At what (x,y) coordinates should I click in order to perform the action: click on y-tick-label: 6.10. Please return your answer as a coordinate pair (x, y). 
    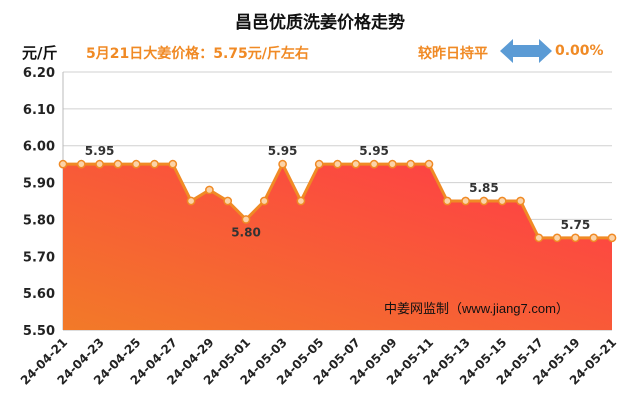
    Looking at the image, I should click on (39, 110).